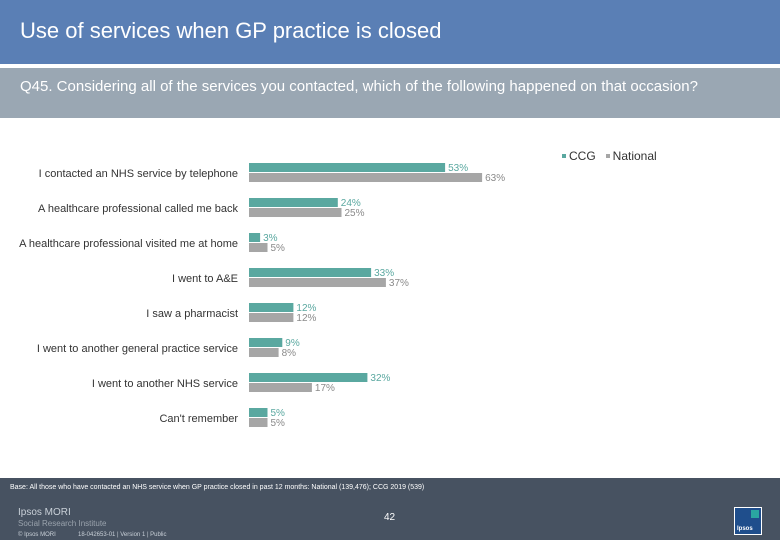 The height and width of the screenshot is (540, 780). Describe the element at coordinates (37, 535) in the screenshot. I see `copyright: © Ipsos MORI` at that location.